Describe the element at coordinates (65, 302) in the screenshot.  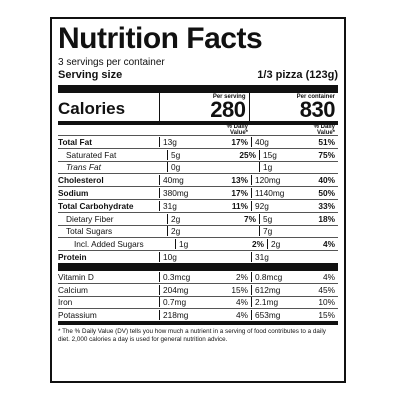
I see `nutrient-name: Iron` at that location.